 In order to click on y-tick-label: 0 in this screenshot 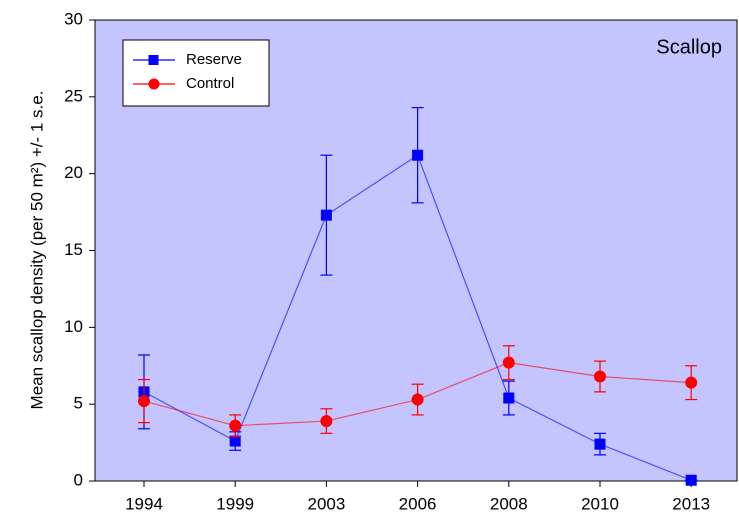, I will do `click(78, 479)`.